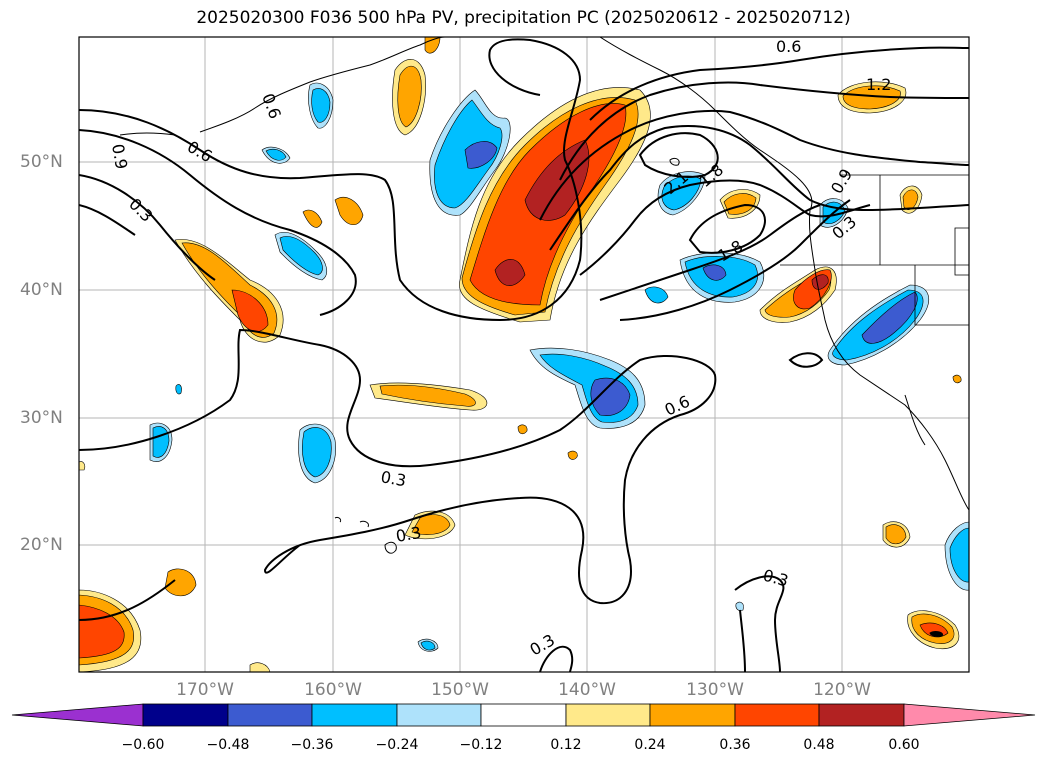  What do you see at coordinates (481, 745) in the screenshot?
I see `colorbar-tick-label: −0.12` at bounding box center [481, 745].